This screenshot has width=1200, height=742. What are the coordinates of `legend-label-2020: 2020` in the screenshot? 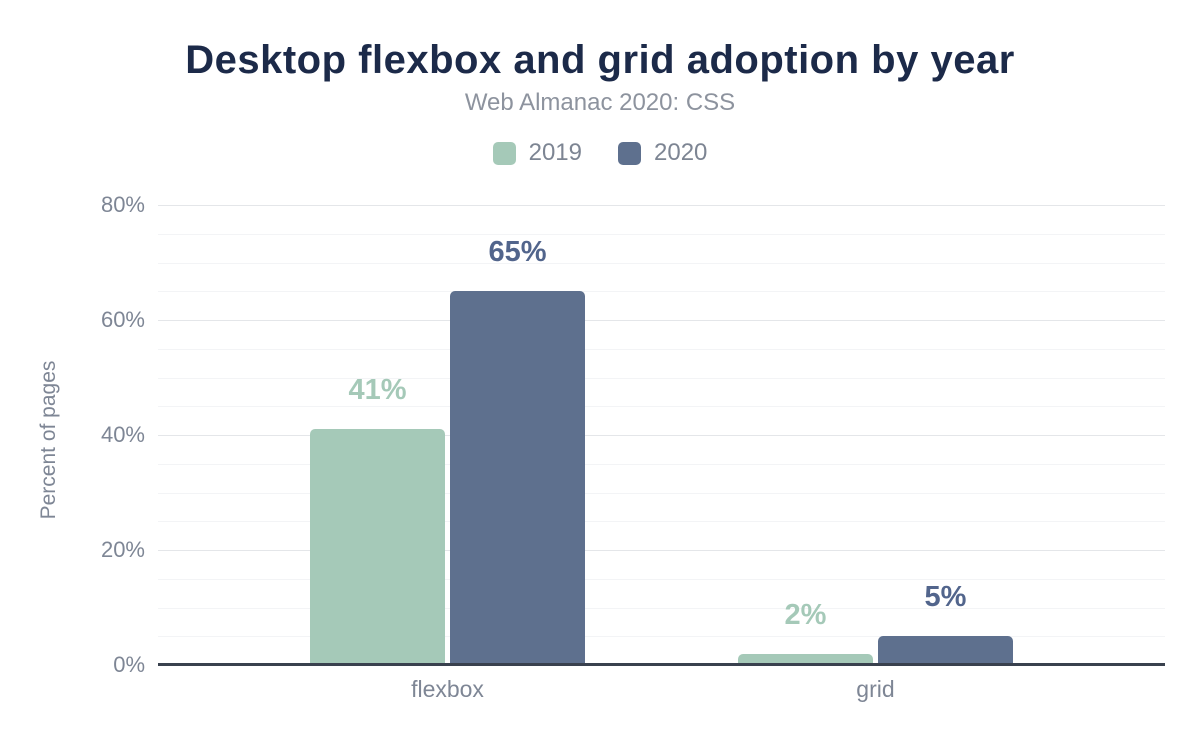 It's located at (681, 152).